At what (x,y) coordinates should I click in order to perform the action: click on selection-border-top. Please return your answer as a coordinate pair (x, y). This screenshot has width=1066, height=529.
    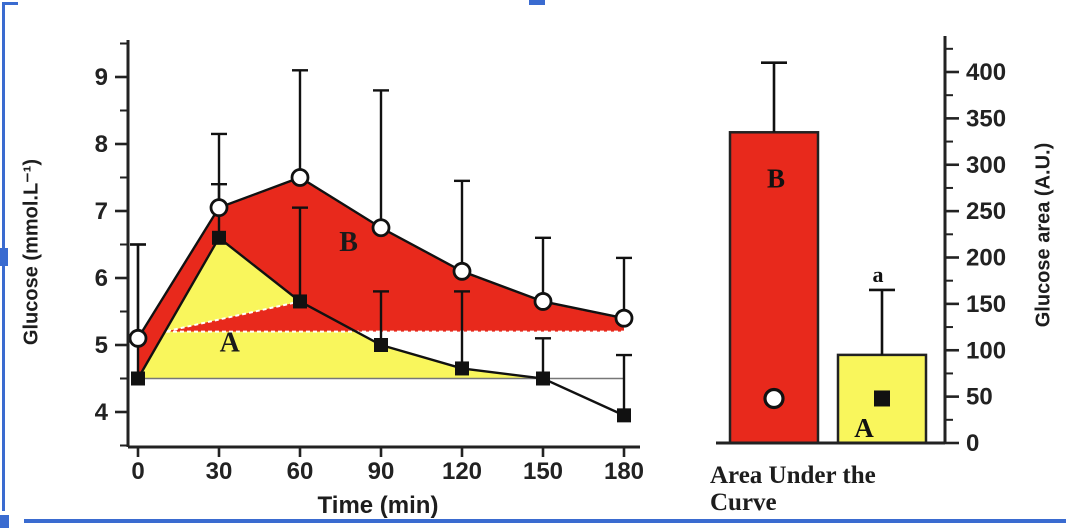
    Looking at the image, I should click on (10, 3).